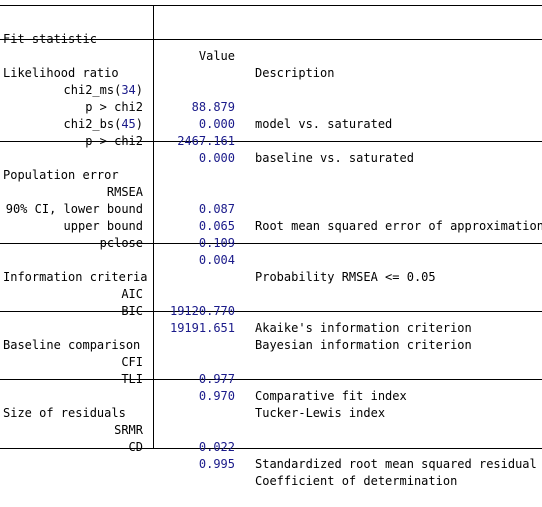  Describe the element at coordinates (271, 404) in the screenshot. I see `section-title-row: Size of residuals` at that location.